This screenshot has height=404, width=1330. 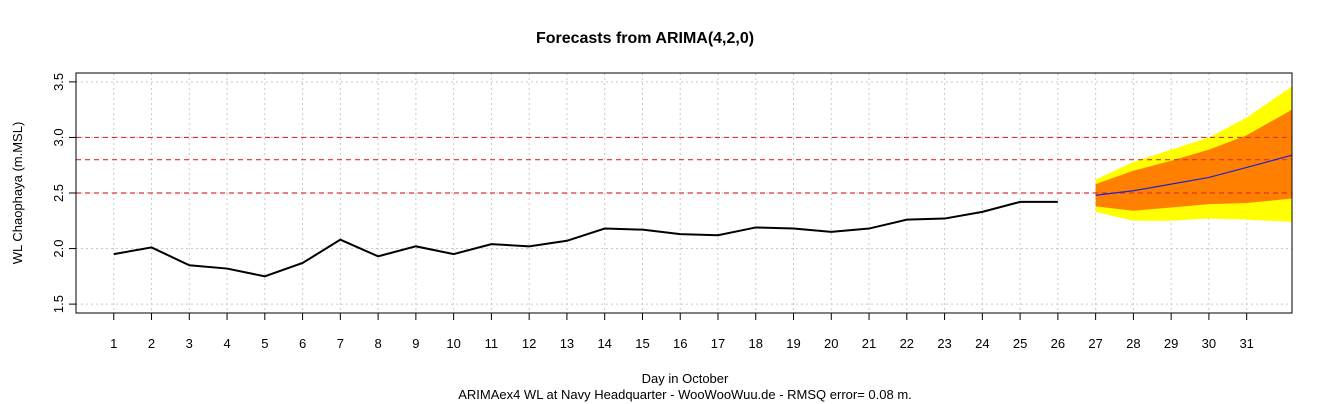 What do you see at coordinates (302, 343) in the screenshot?
I see `x-tick-label-6: 6` at bounding box center [302, 343].